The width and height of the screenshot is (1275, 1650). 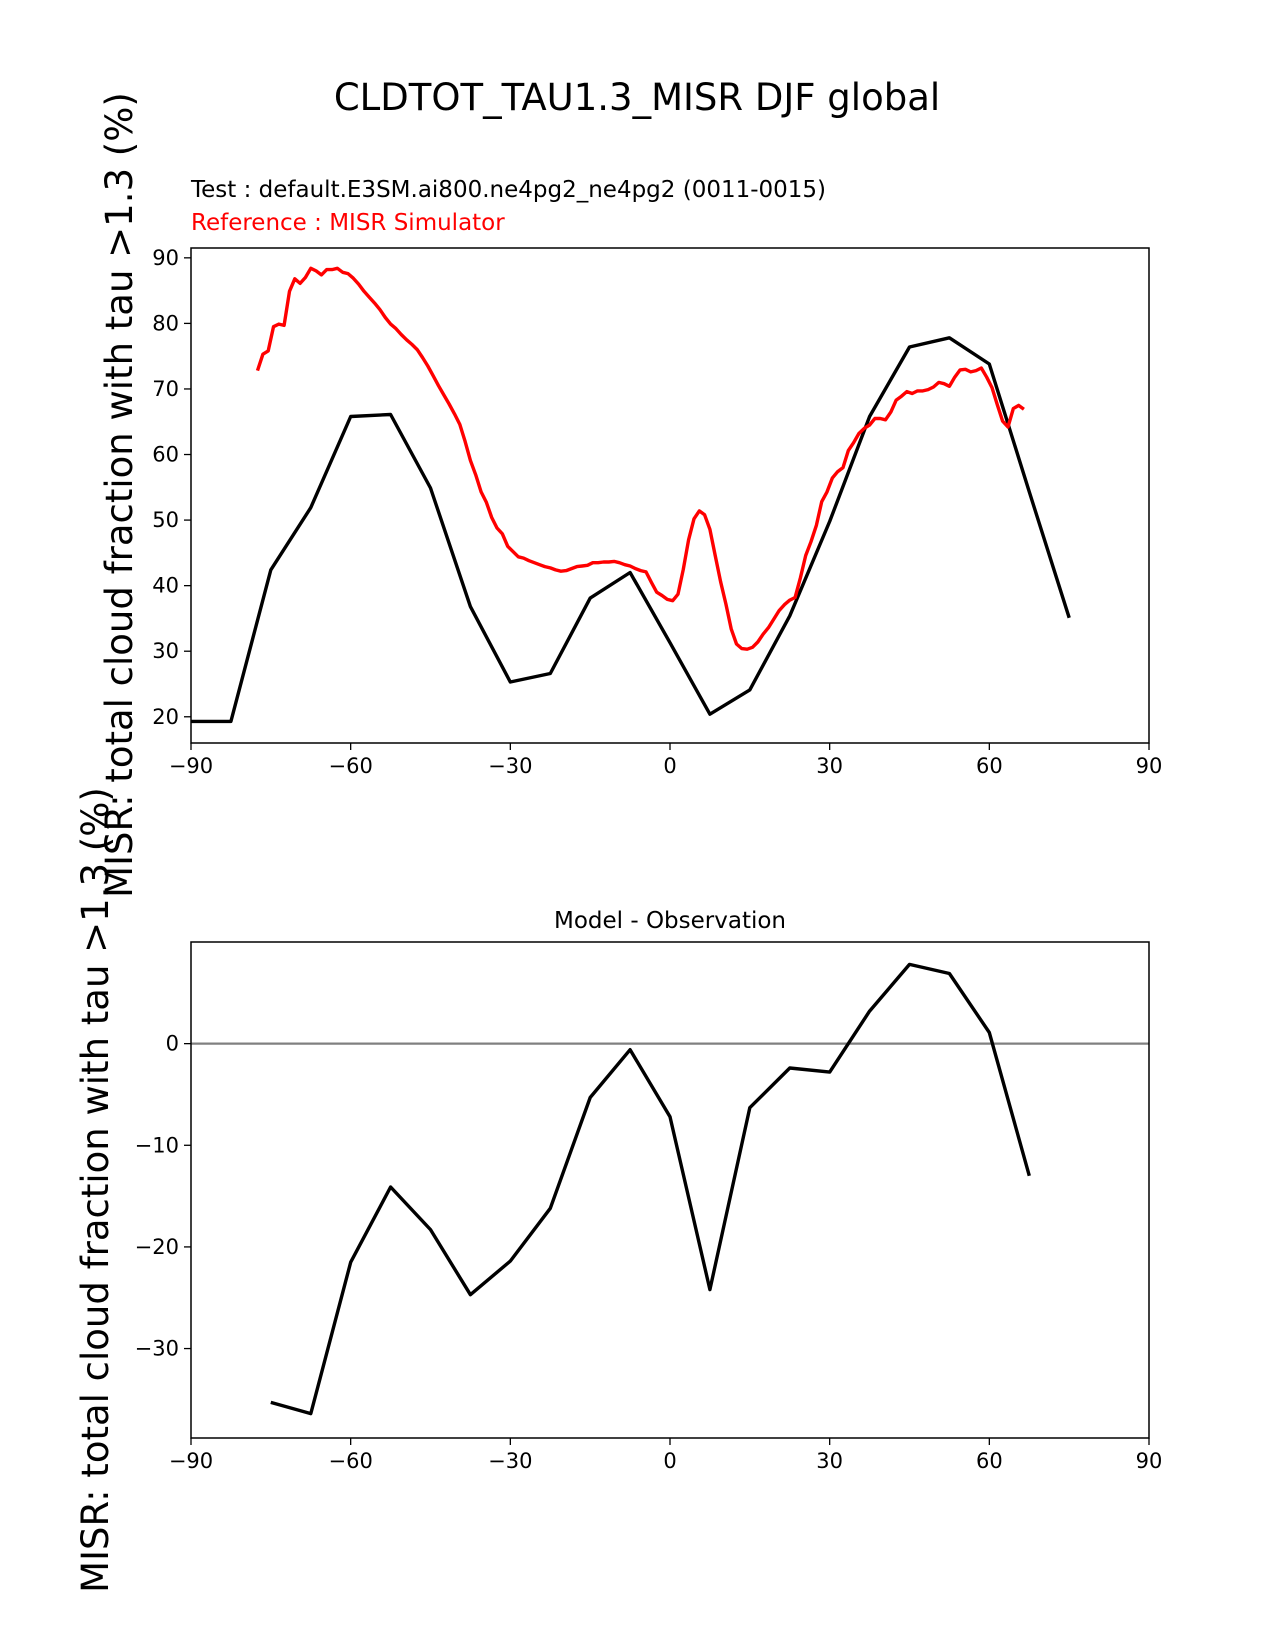 What do you see at coordinates (157, 1145) in the screenshot?
I see `y-tick-label: −10` at bounding box center [157, 1145].